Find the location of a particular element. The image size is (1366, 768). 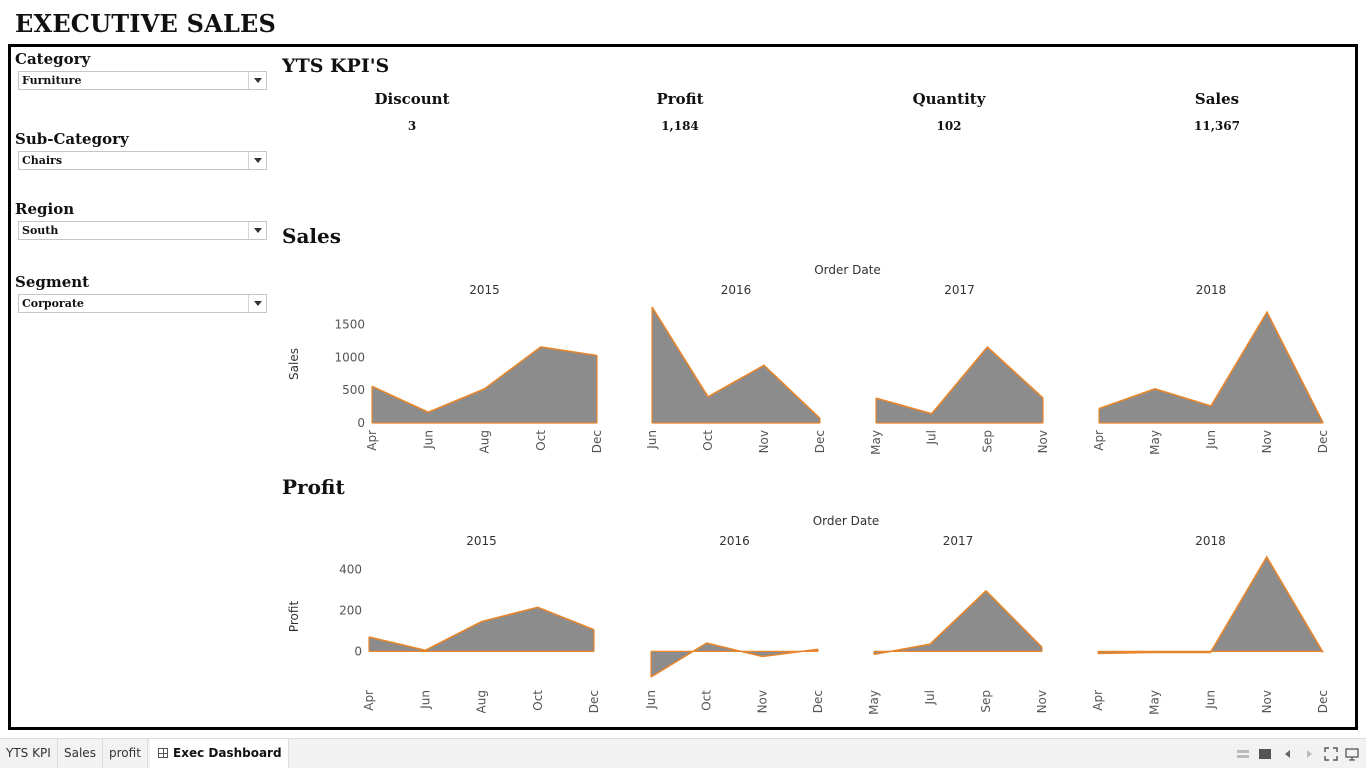

present-mode-icon is located at coordinates (1352, 754).